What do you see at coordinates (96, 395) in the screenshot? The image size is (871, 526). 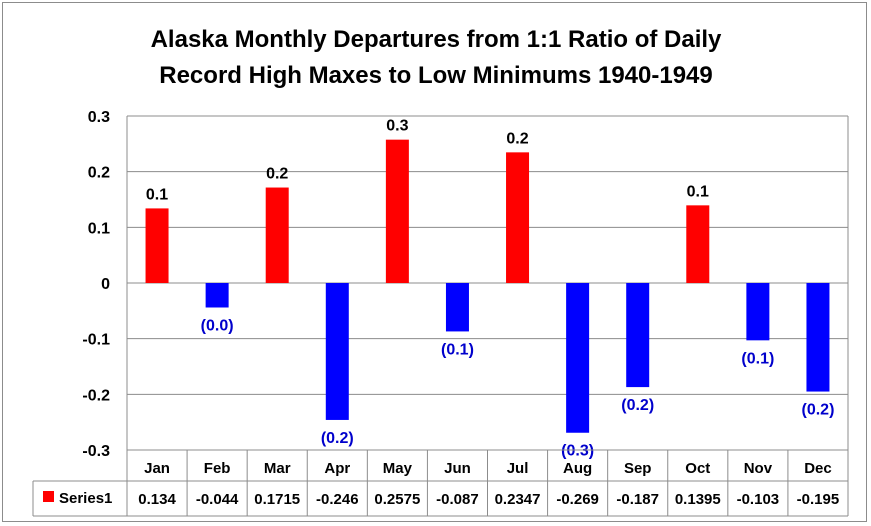 I see `y-tick-label: -0.2` at bounding box center [96, 395].